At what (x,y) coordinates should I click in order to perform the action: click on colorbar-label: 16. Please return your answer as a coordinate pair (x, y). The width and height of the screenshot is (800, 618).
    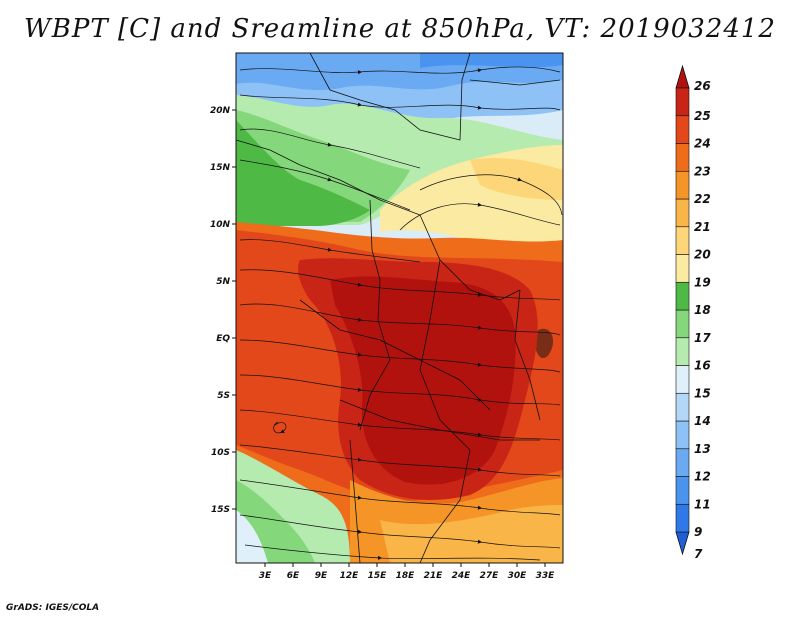
    Looking at the image, I should click on (702, 366).